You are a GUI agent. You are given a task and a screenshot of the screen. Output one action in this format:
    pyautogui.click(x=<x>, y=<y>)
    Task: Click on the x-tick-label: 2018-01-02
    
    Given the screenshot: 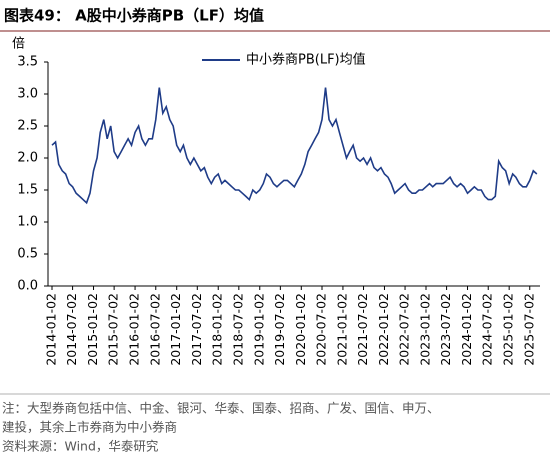 What is the action you would take?
    pyautogui.click(x=217, y=329)
    